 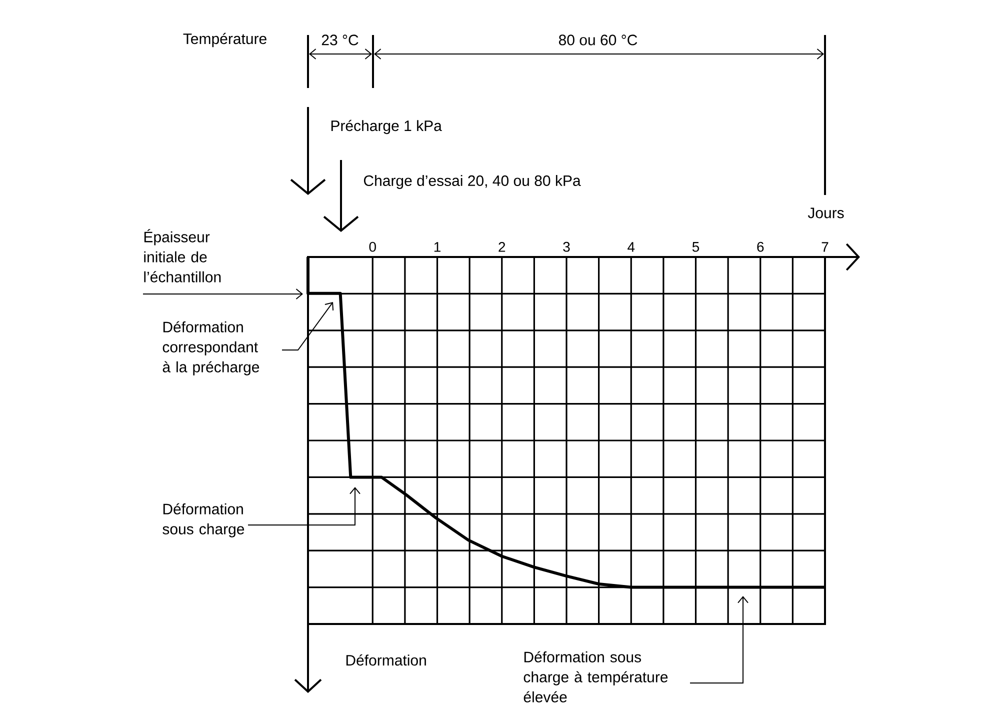 What do you see at coordinates (502, 247) in the screenshot?
I see `x-tick-label: 2` at bounding box center [502, 247].